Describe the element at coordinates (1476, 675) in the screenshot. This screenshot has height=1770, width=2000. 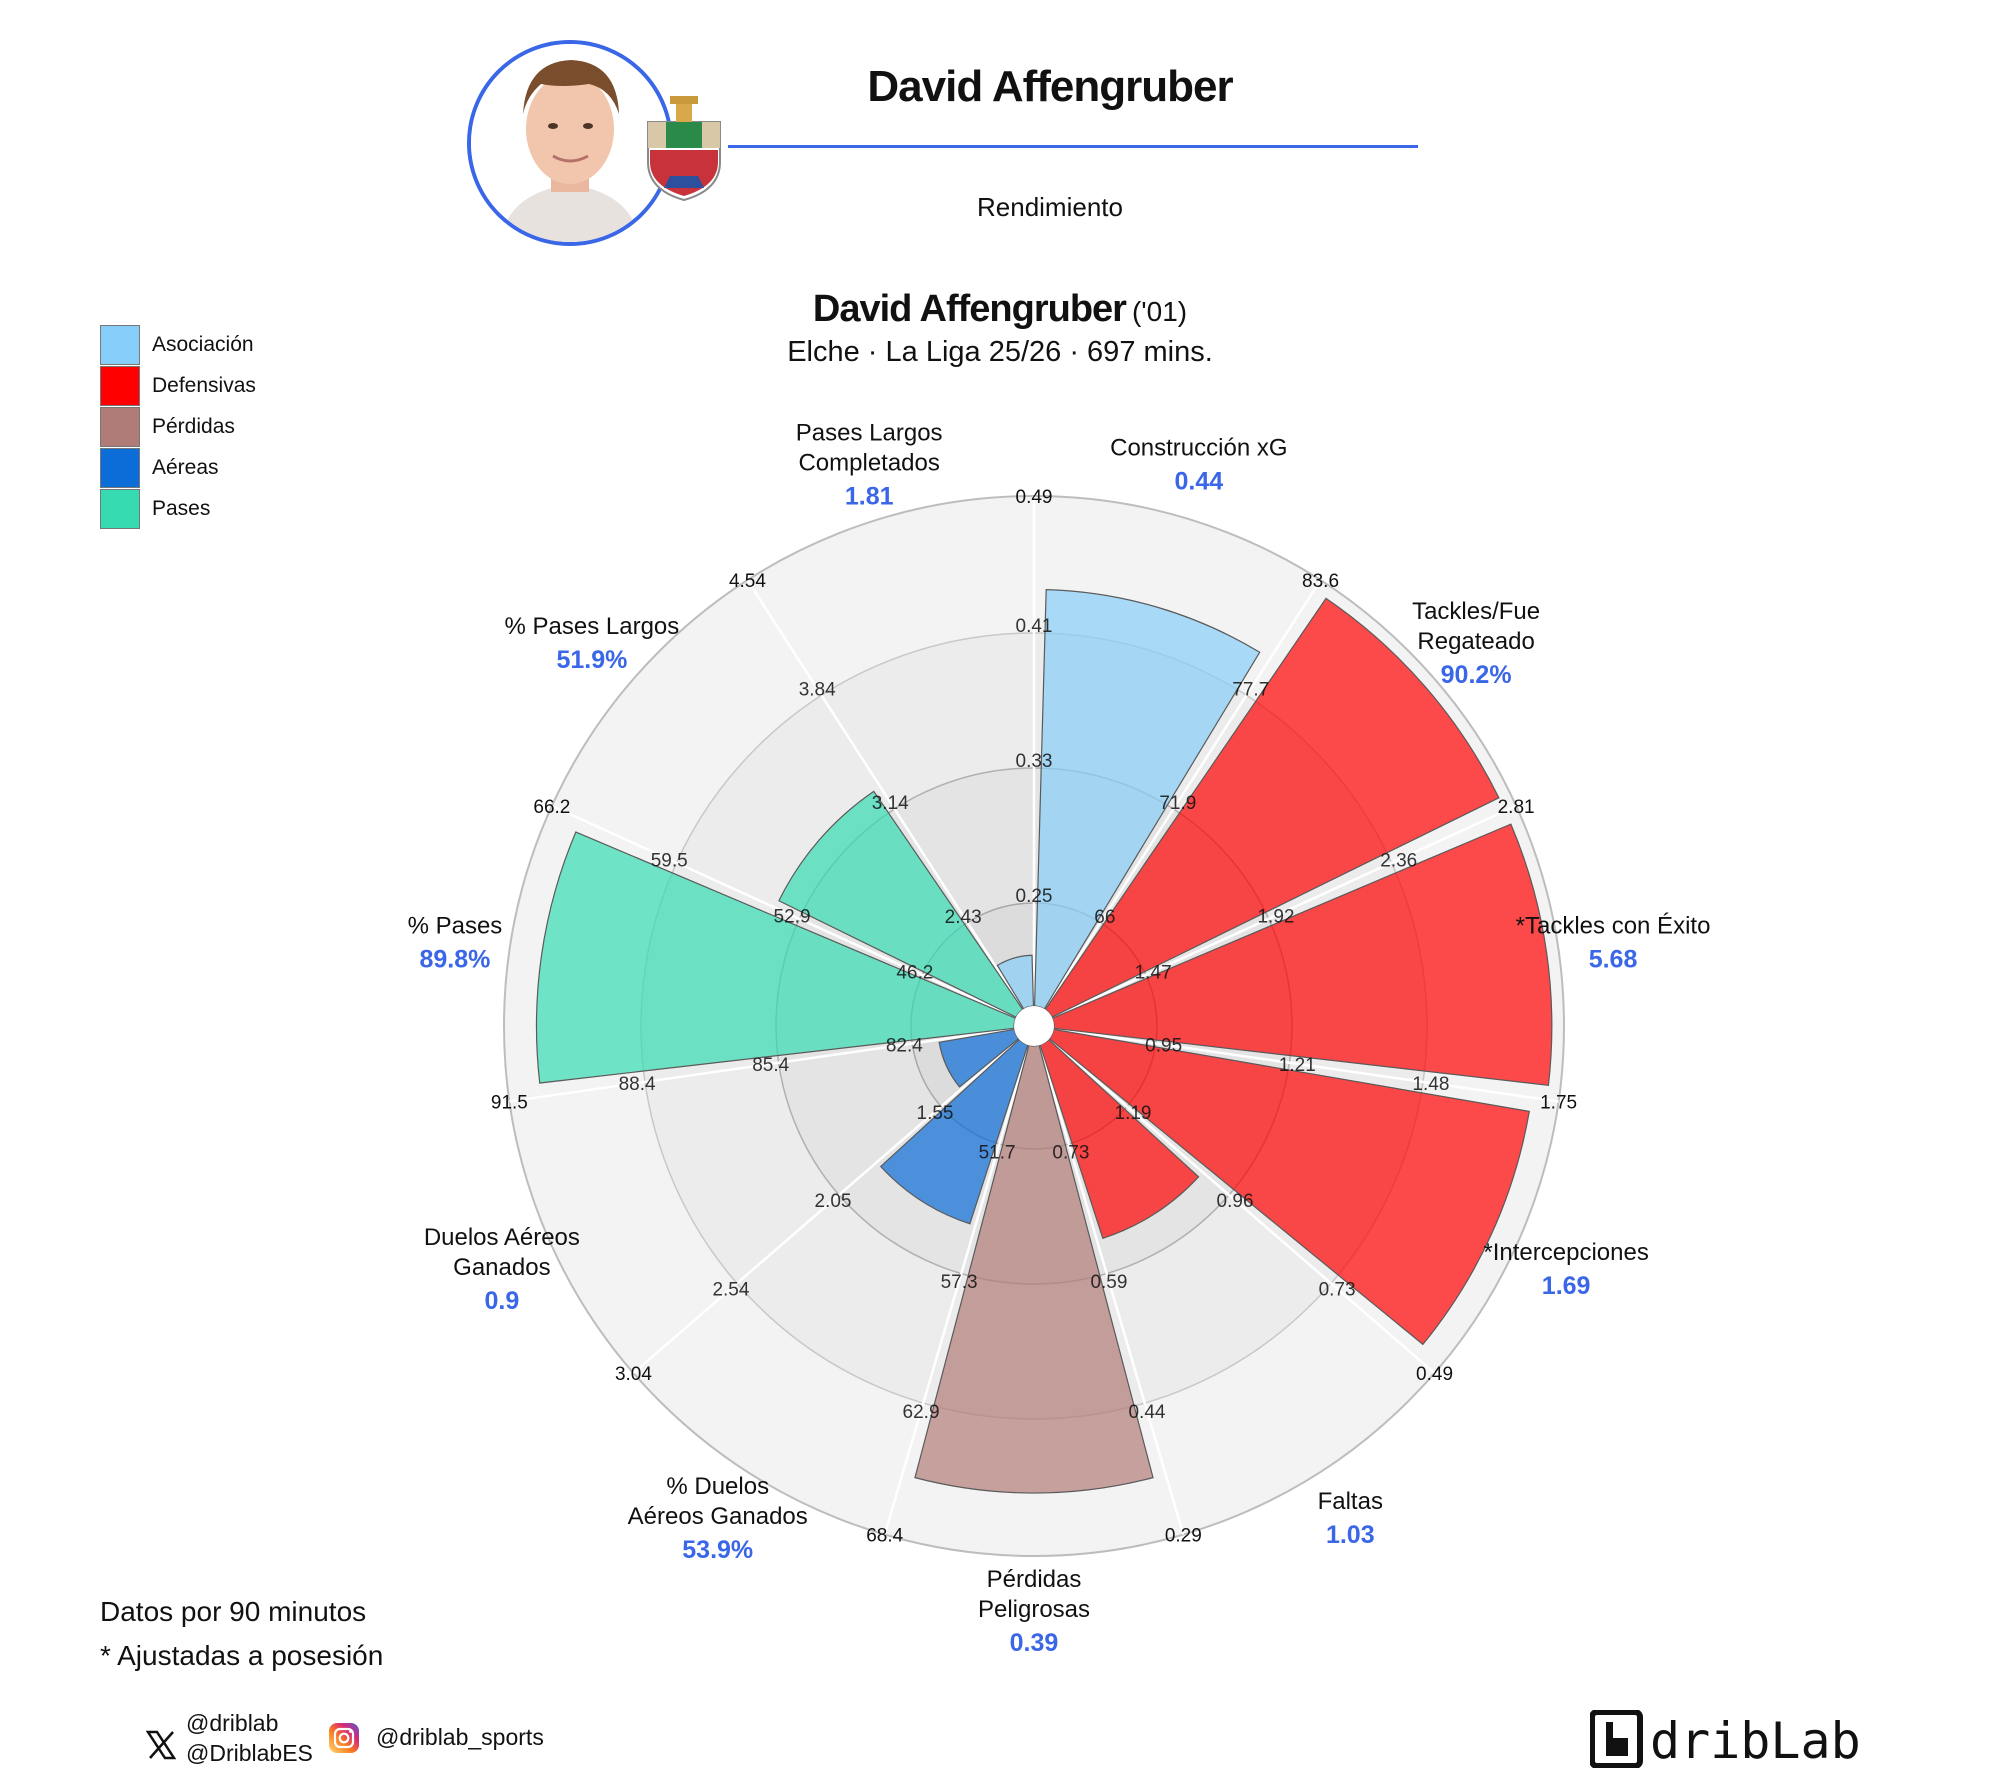
I see `category-value: 90.2%` at that location.